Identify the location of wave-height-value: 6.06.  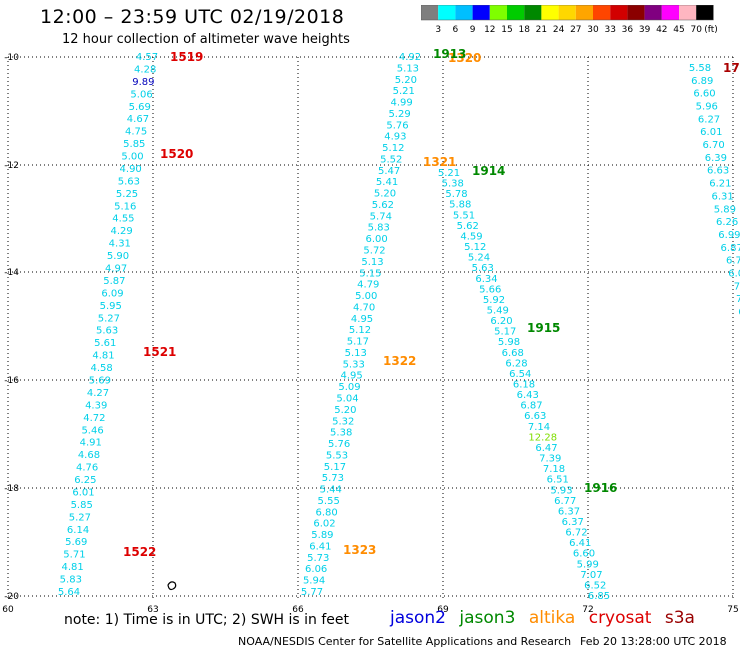
(316, 569).